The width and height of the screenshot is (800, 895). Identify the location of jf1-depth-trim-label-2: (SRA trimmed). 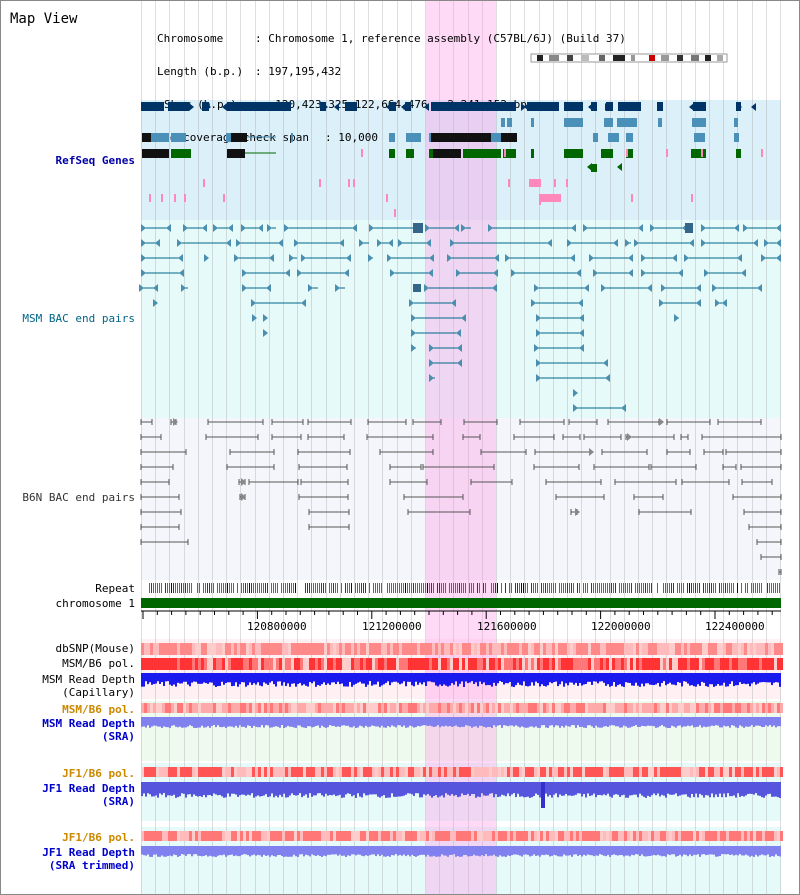
(91, 865).